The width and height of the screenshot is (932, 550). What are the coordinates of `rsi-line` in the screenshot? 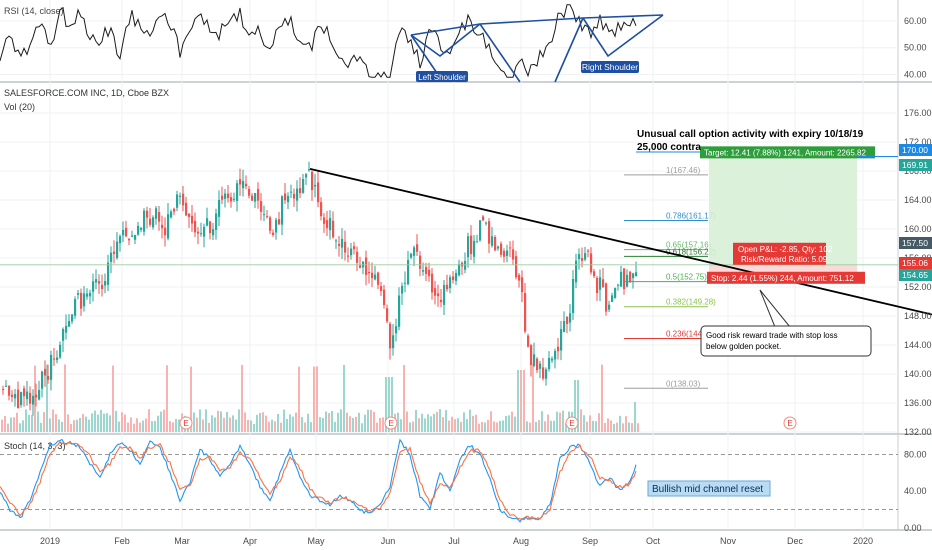 It's located at (318, 41).